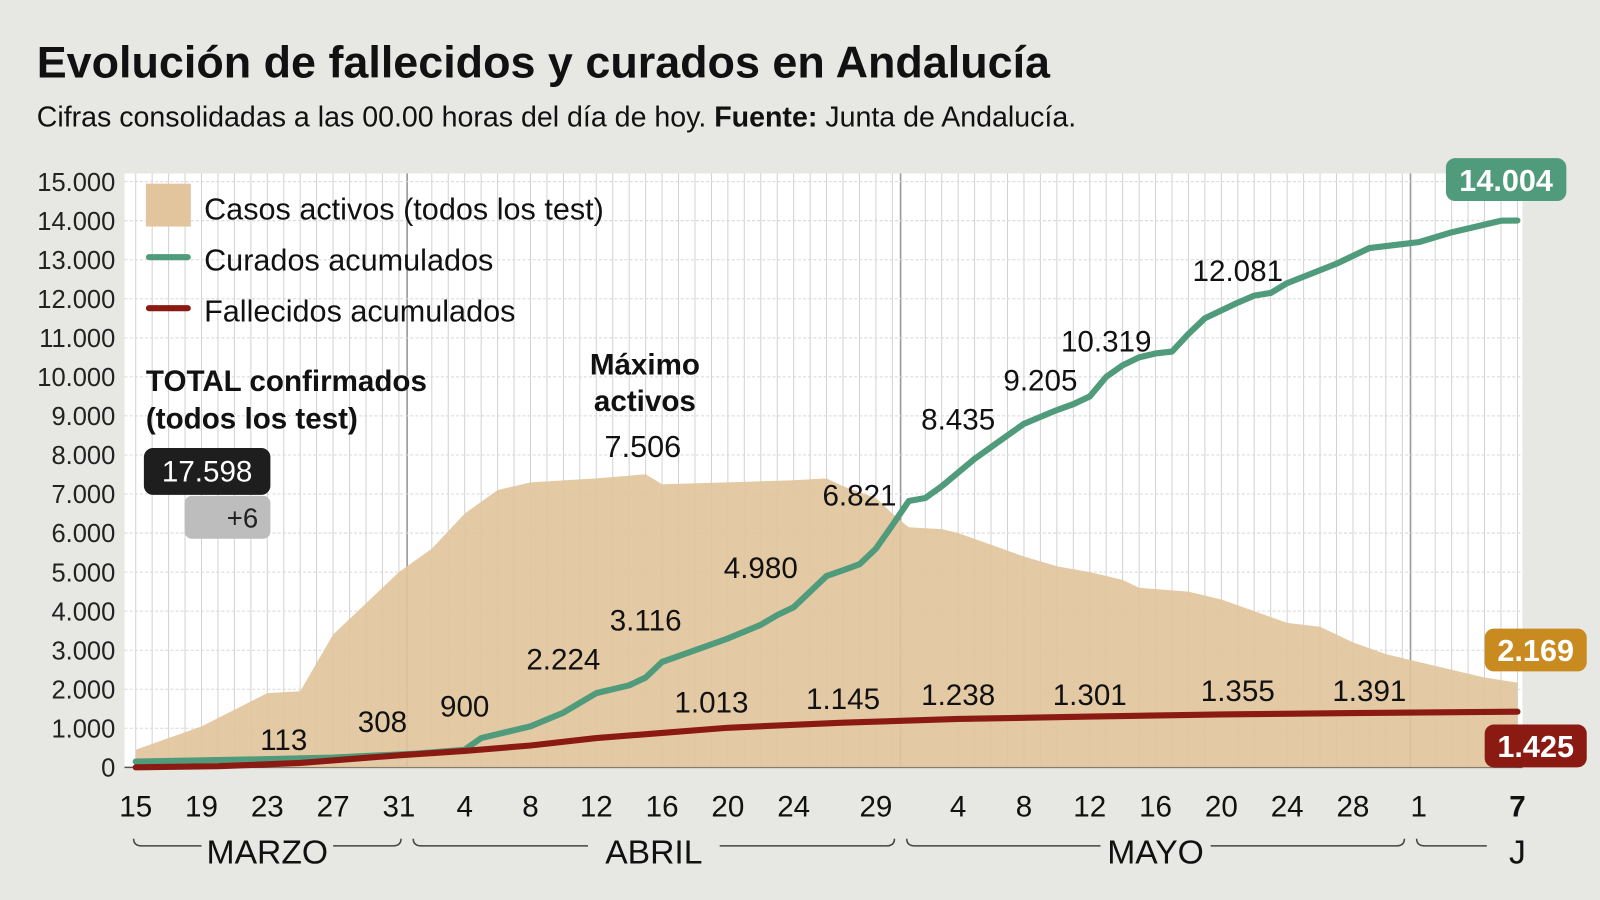 This screenshot has height=900, width=1600. I want to click on total-label-line2: (todos los test), so click(252, 419).